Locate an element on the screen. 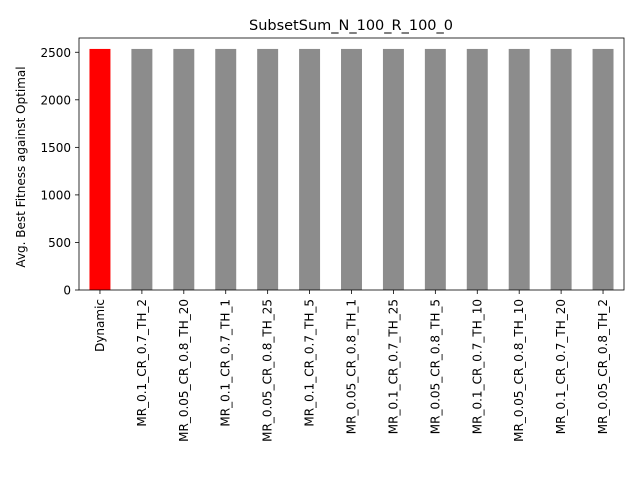  y-tick-label-5: 2500 is located at coordinates (55, 53).